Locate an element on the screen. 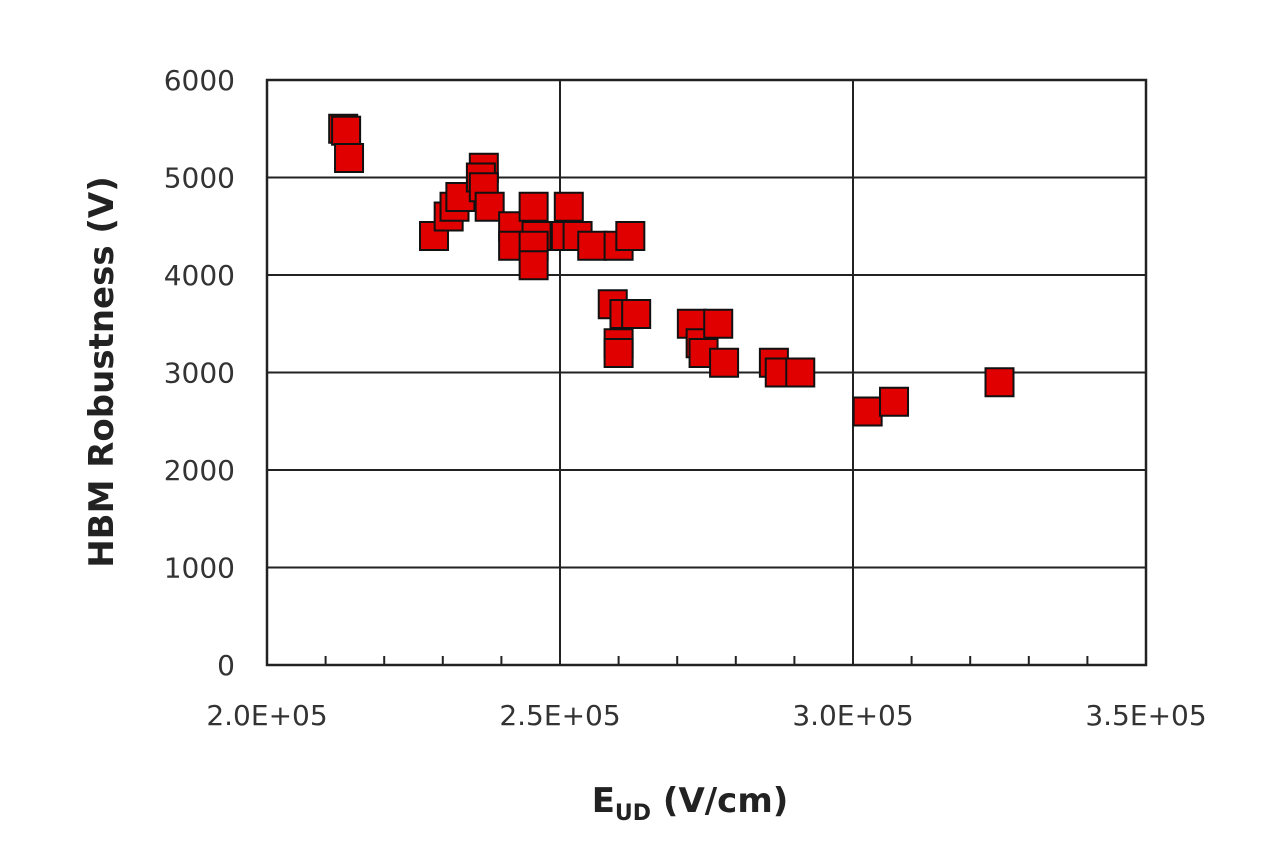 The width and height of the screenshot is (1280, 849). x-tick-label: 2.5E+05 is located at coordinates (559, 715).